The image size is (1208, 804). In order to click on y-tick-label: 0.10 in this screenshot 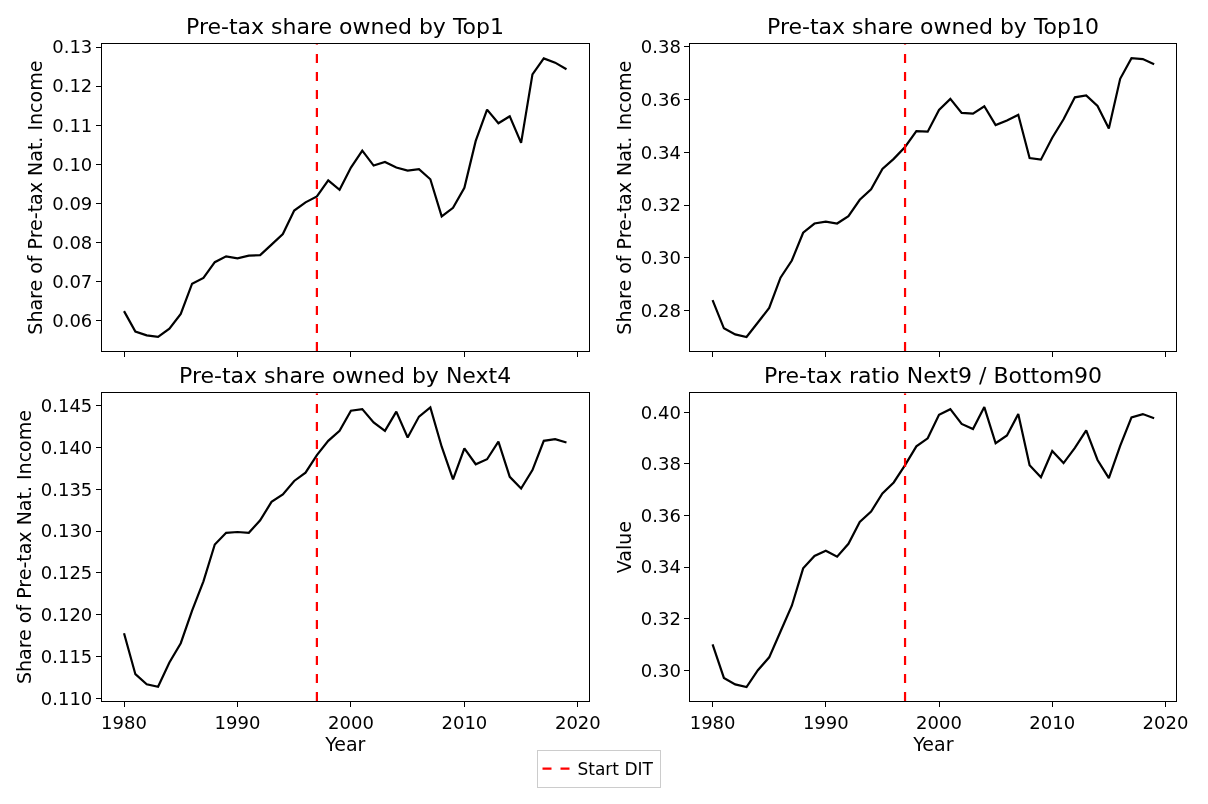, I will do `click(72, 164)`.